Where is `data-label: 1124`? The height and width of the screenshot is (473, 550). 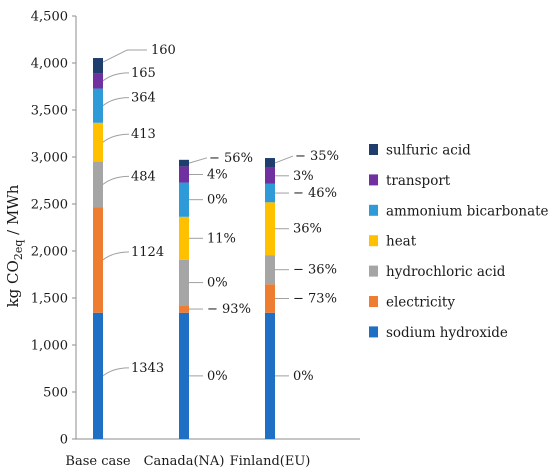
data-label: 1124 is located at coordinates (147, 252).